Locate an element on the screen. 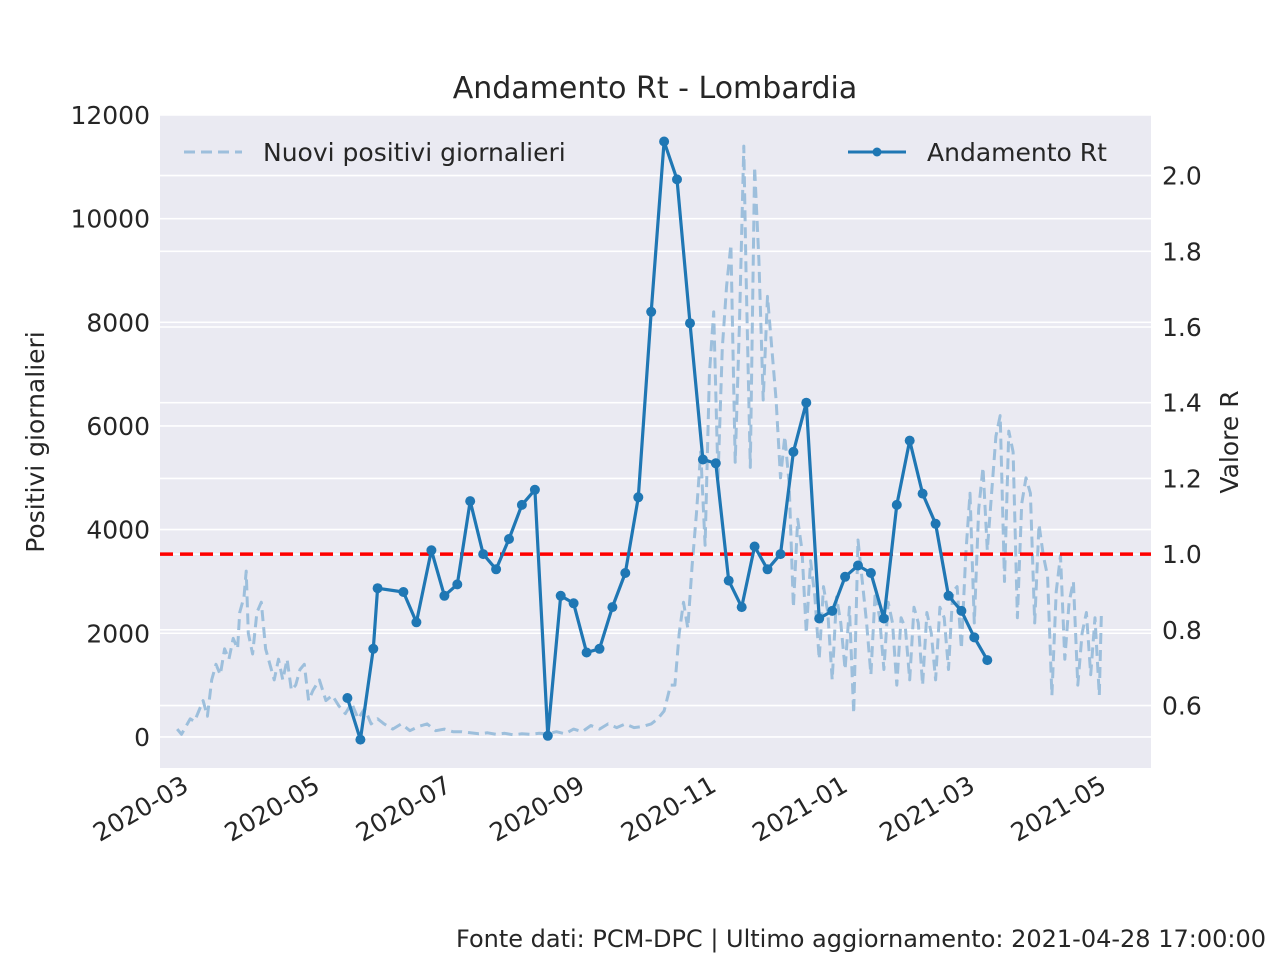  x-tick-label: 2020-05 is located at coordinates (272, 808).